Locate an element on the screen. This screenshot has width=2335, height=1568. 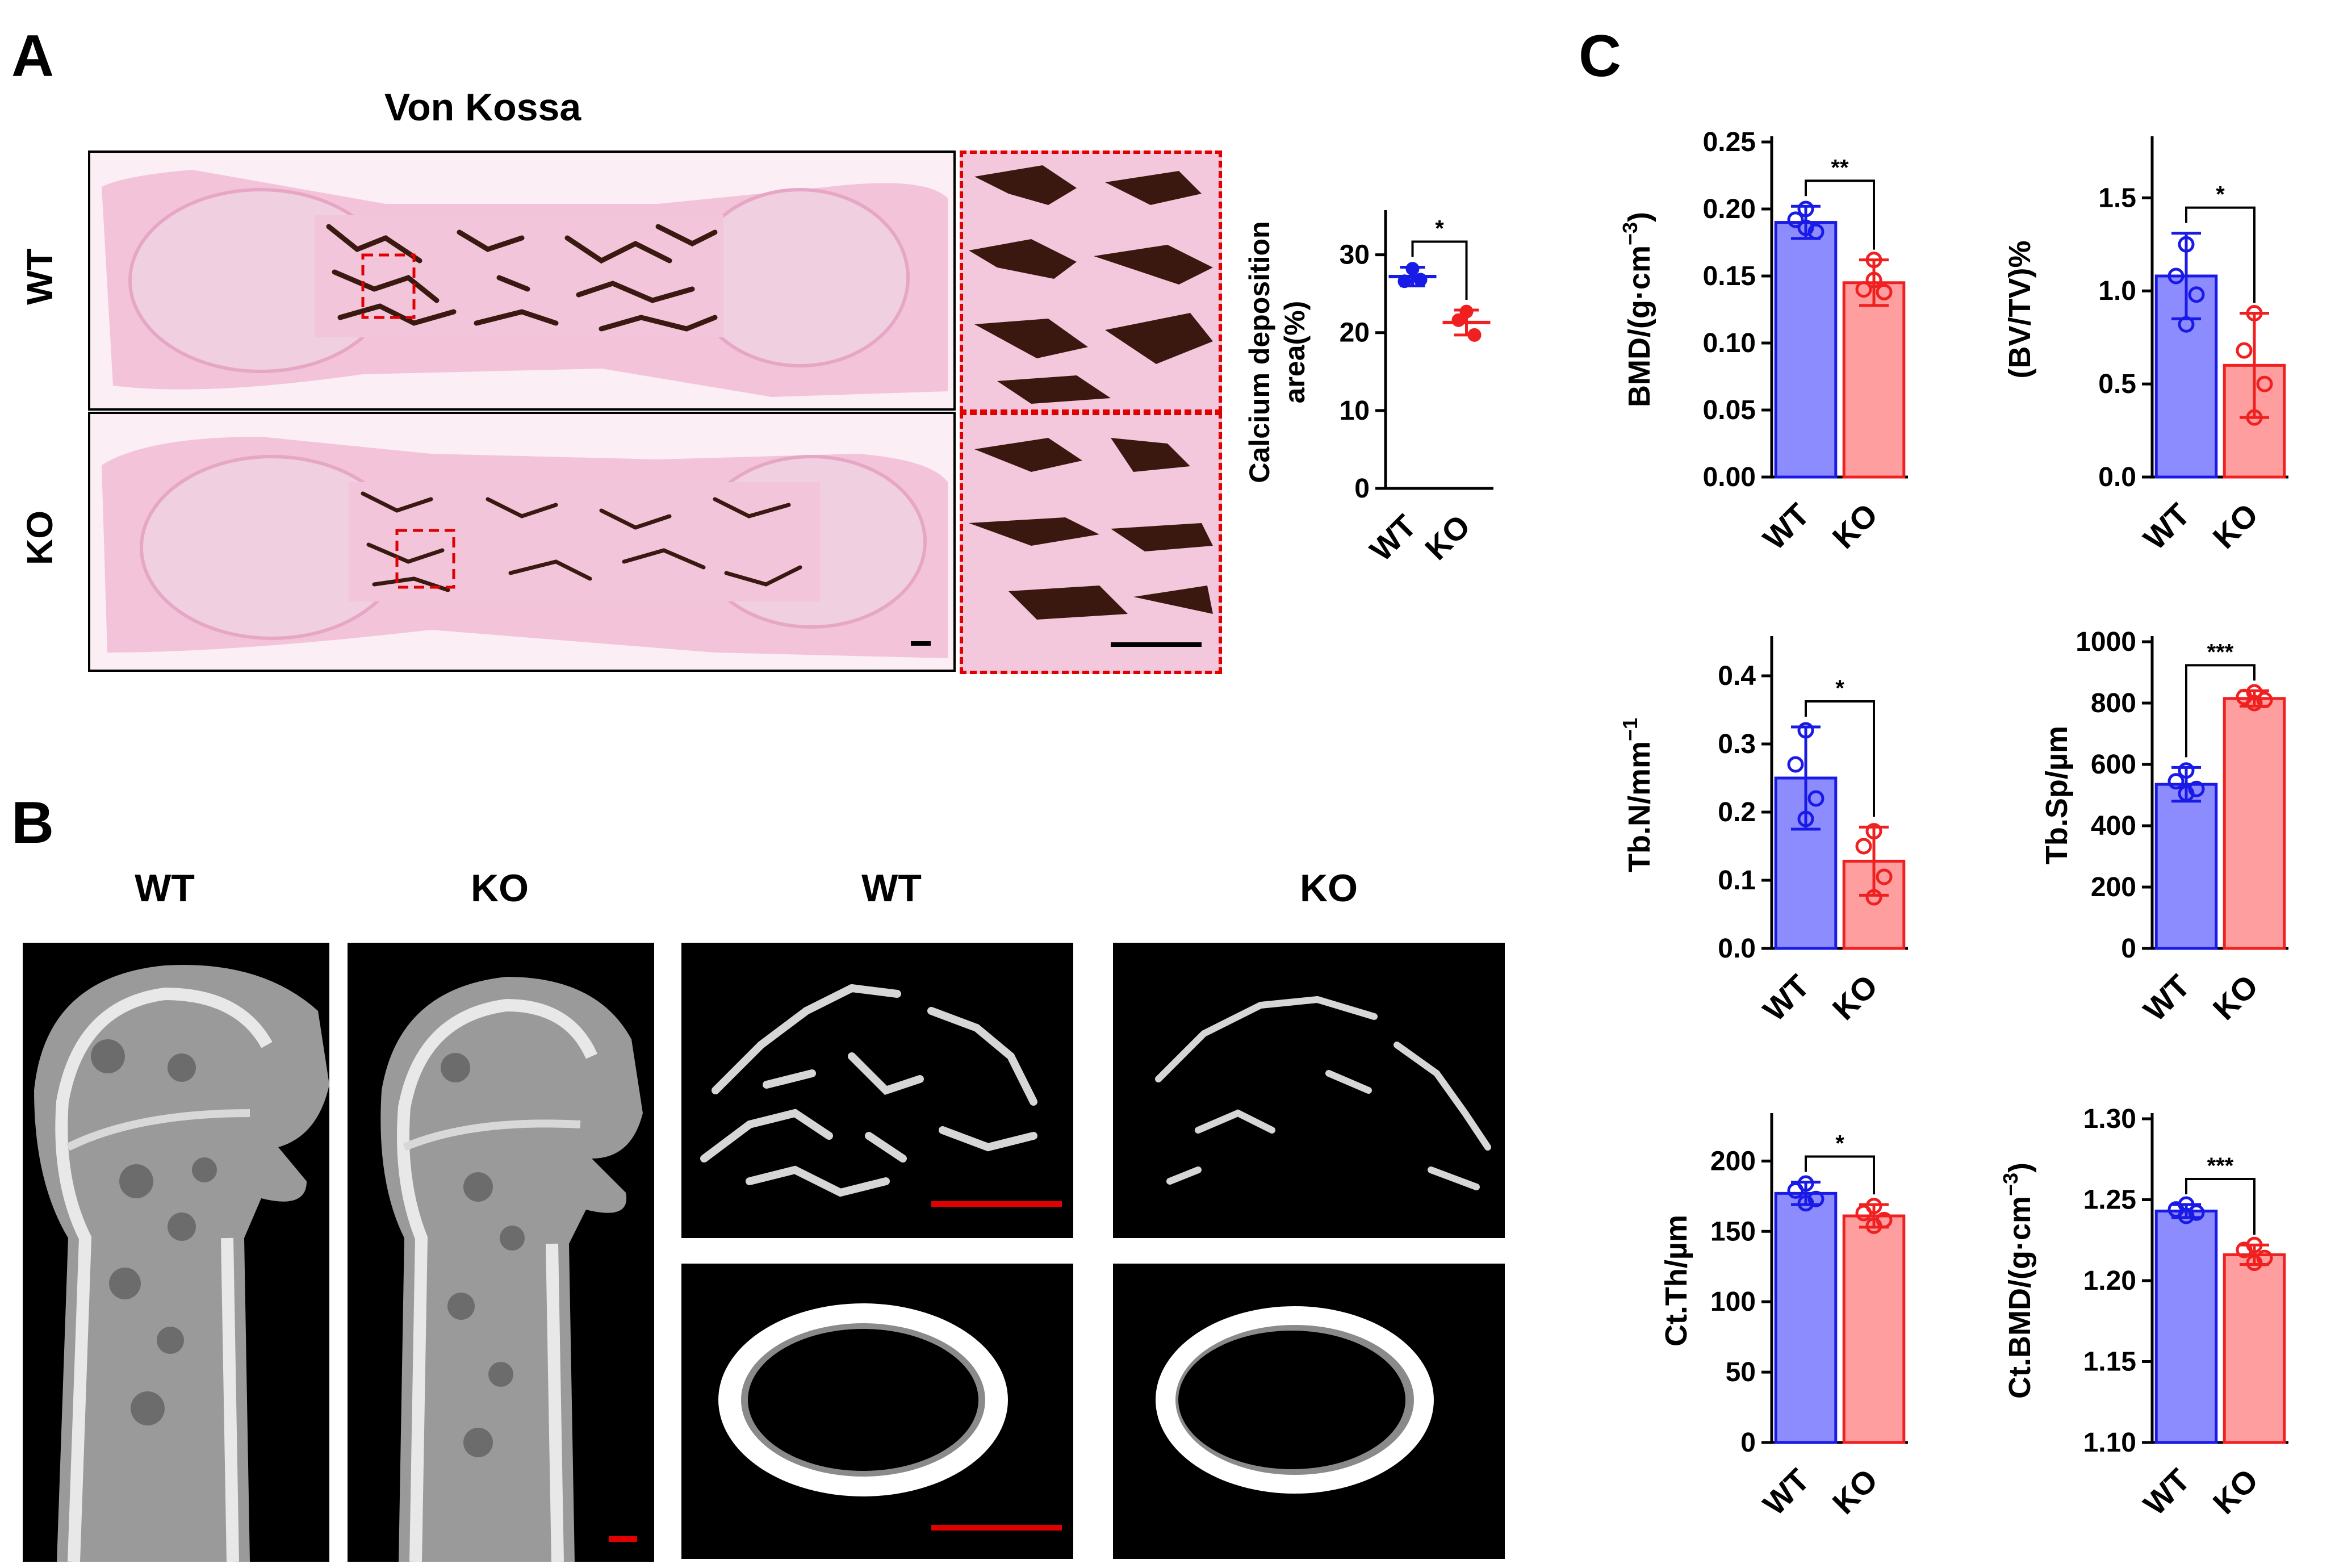
von-kossa-title: Von Kossa is located at coordinates (482, 107).